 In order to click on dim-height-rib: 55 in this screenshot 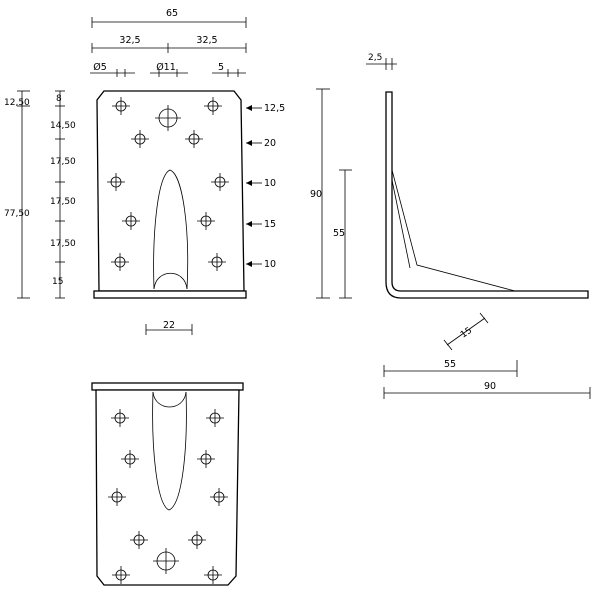, I will do `click(342, 234)`.